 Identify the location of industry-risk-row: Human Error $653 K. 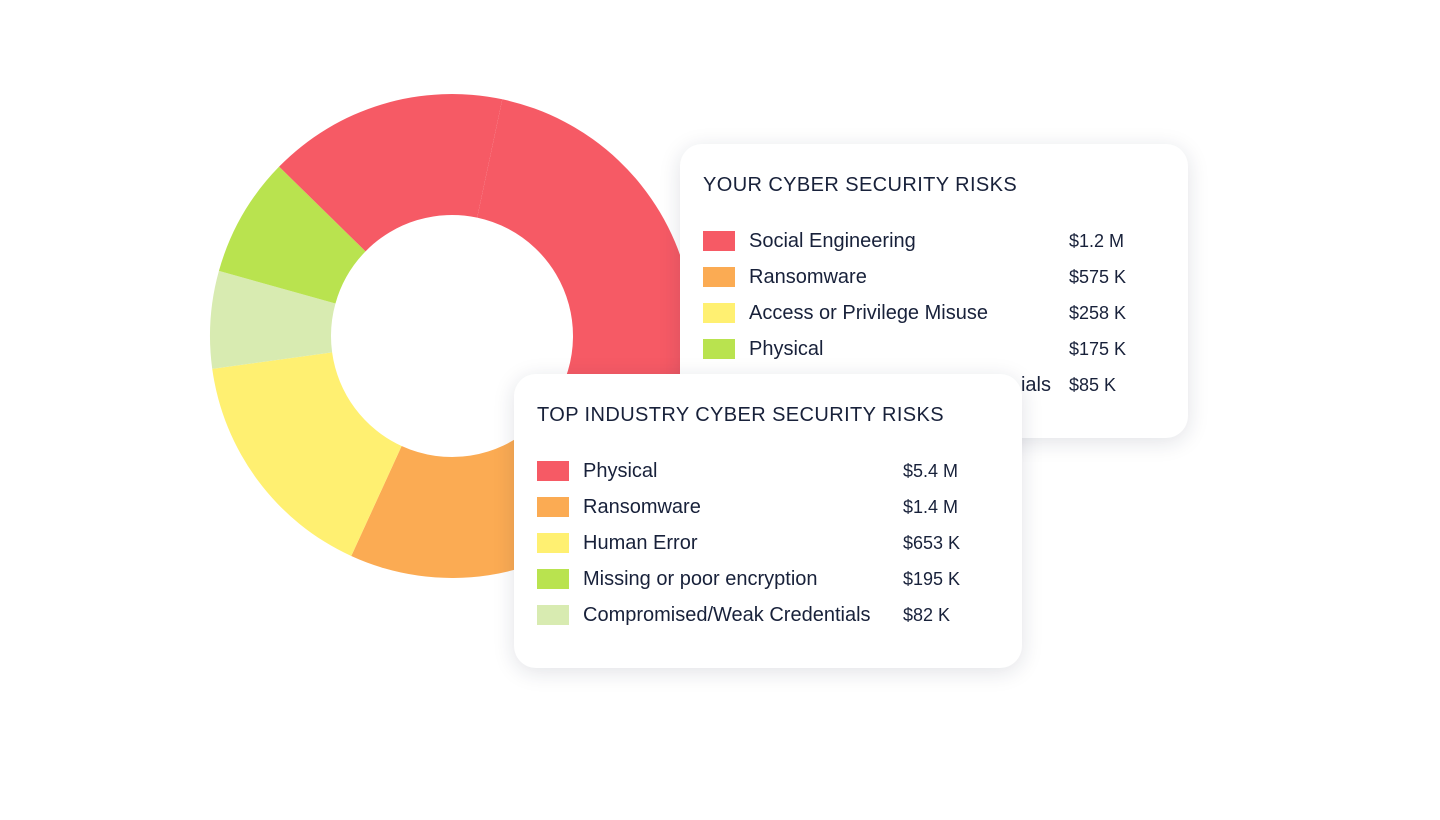
(767, 543).